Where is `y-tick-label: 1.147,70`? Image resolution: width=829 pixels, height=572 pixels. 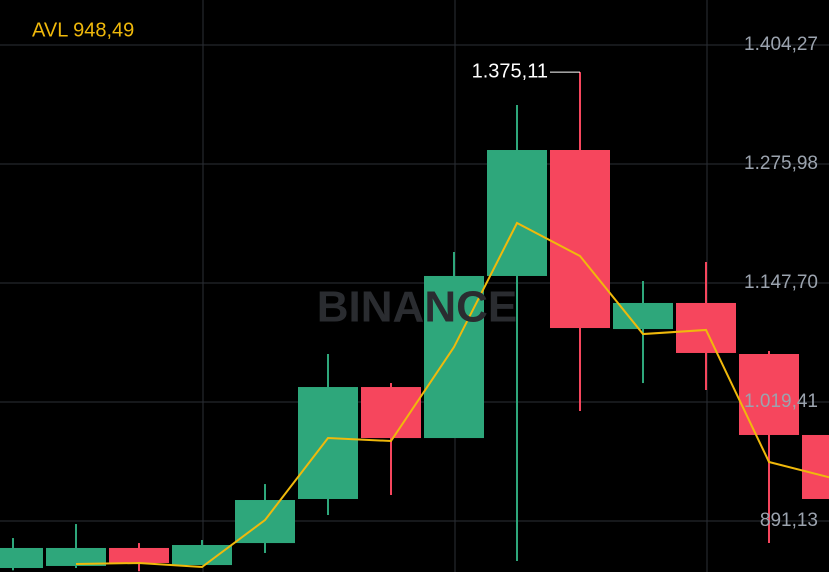 y-tick-label: 1.147,70 is located at coordinates (781, 282).